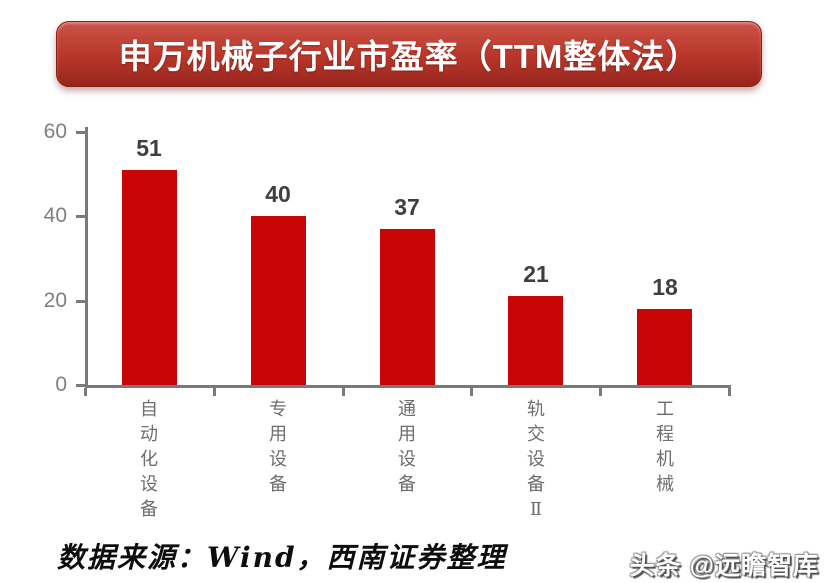 The image size is (829, 583). I want to click on x-axis-line, so click(408, 386).